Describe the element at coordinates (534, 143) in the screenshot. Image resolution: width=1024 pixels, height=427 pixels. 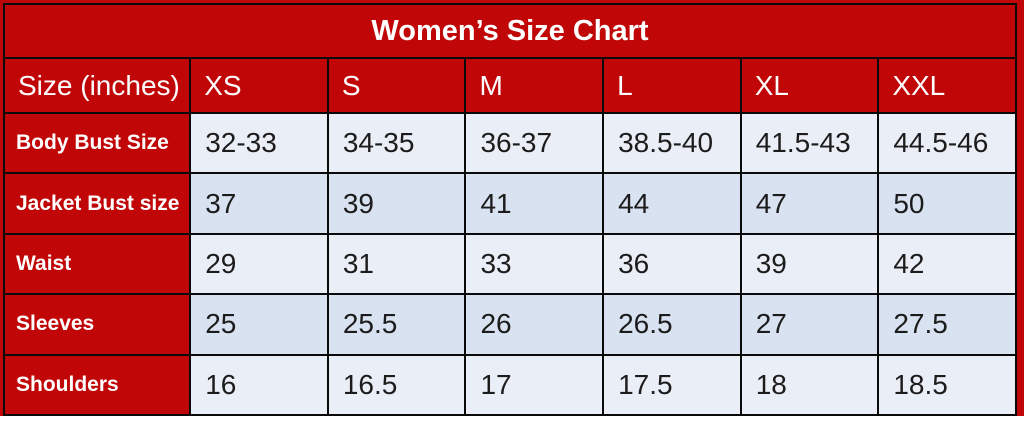
I see `cell-body-bust-m: 36-37` at that location.